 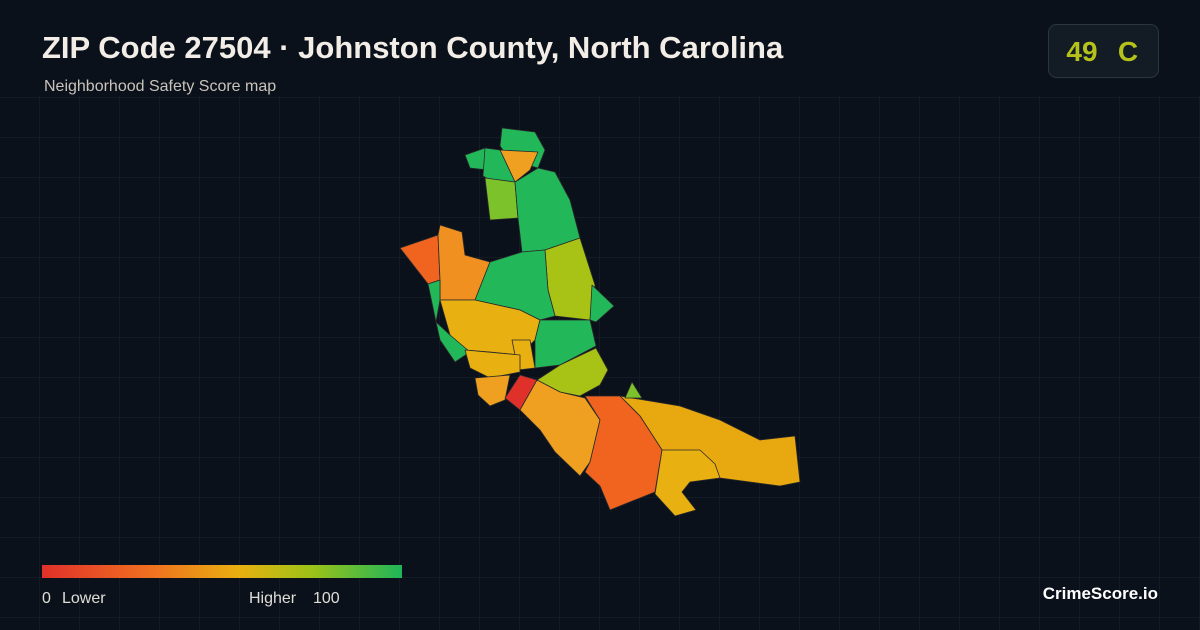 I want to click on legend-min: 0, so click(x=46, y=598).